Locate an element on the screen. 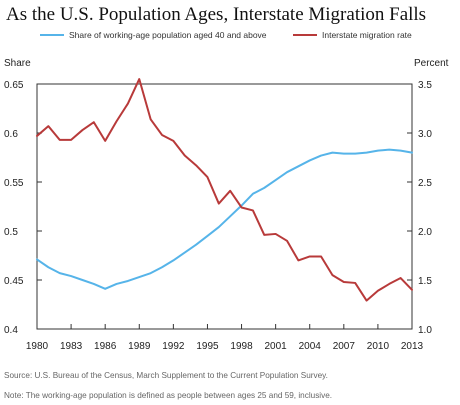 The image size is (460, 405). x-tick-label: 2007 is located at coordinates (344, 346).